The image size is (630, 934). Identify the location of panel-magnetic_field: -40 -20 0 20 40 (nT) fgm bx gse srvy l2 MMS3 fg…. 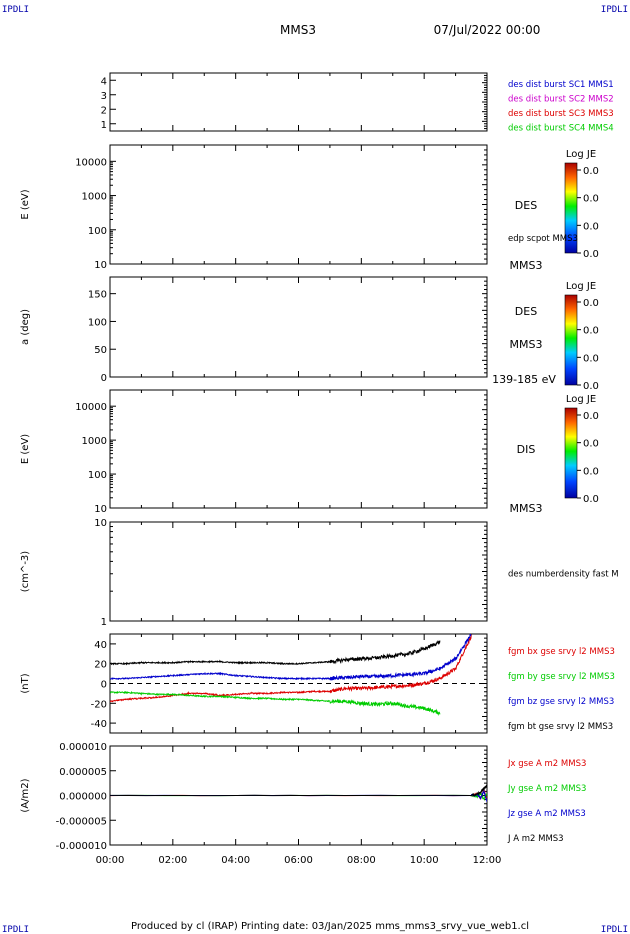
(317, 683).